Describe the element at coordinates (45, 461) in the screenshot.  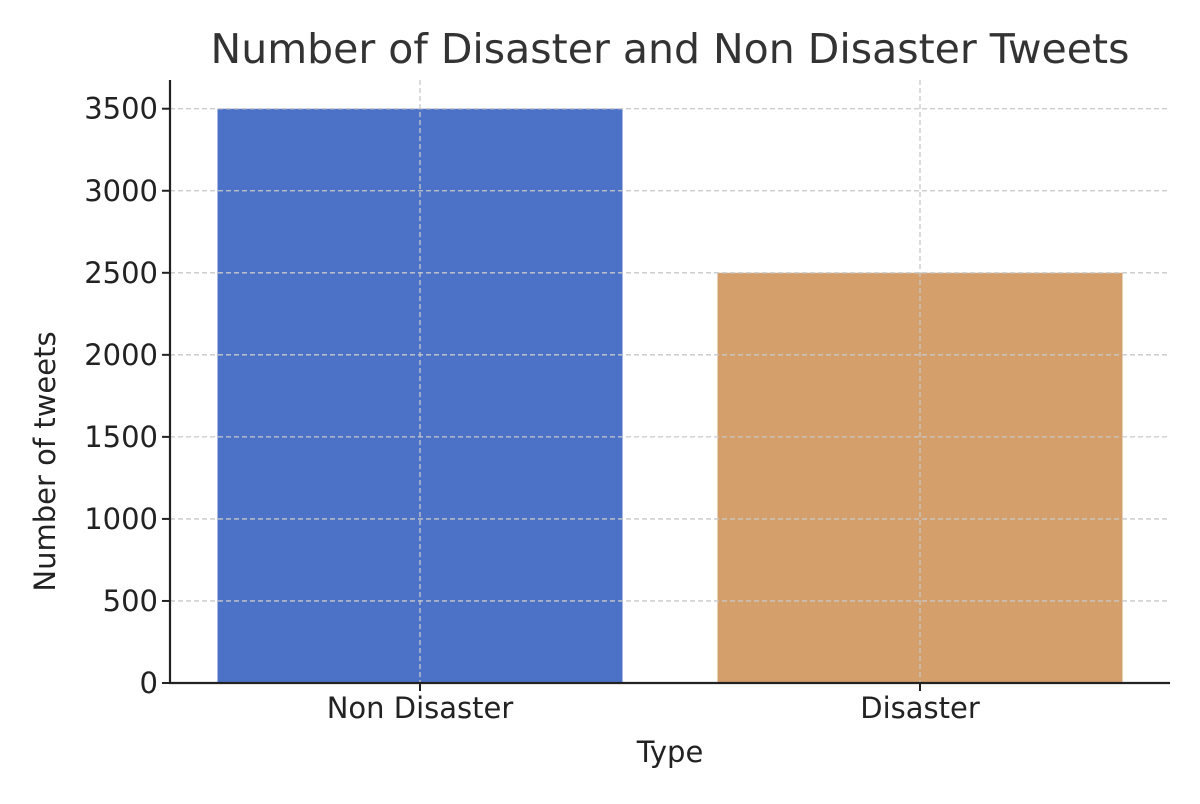
I see `y-axis-title: Number of tweets` at that location.